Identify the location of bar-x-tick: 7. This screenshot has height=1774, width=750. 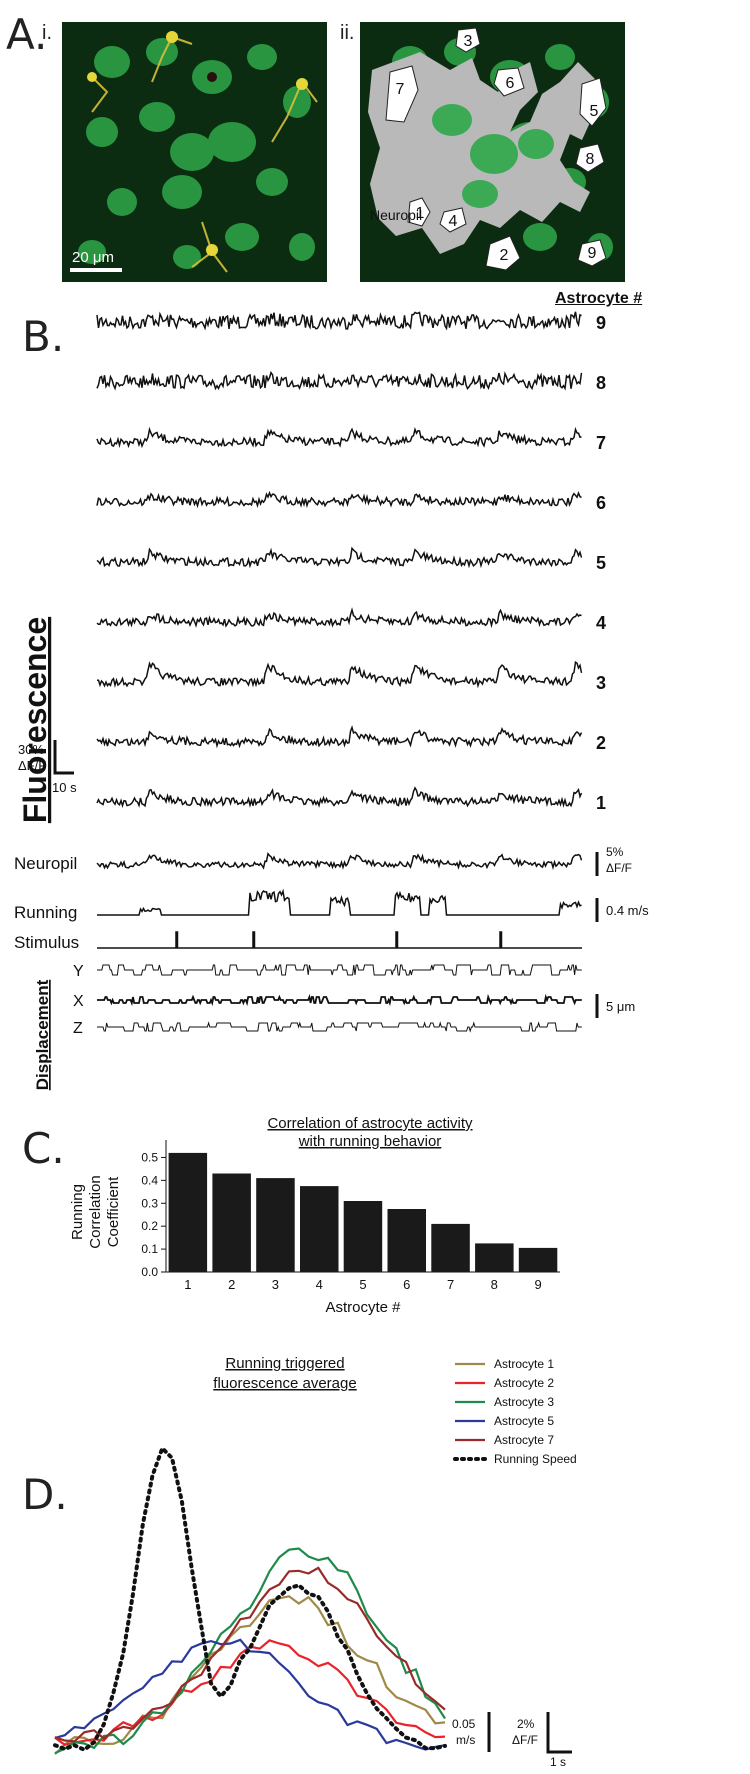
(450, 1284).